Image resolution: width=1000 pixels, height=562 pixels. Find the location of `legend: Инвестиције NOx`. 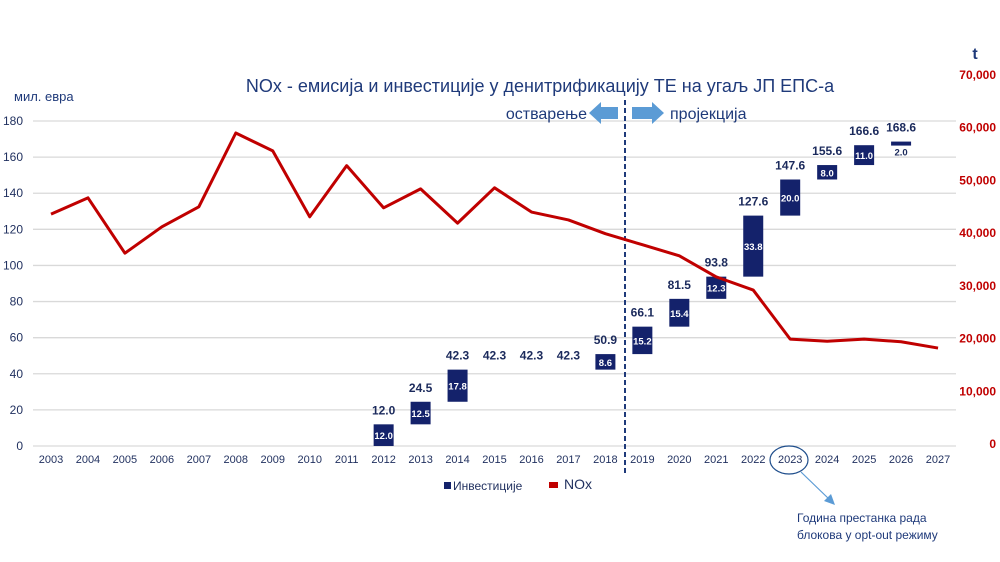

legend: Инвестиције NOx is located at coordinates (518, 484).